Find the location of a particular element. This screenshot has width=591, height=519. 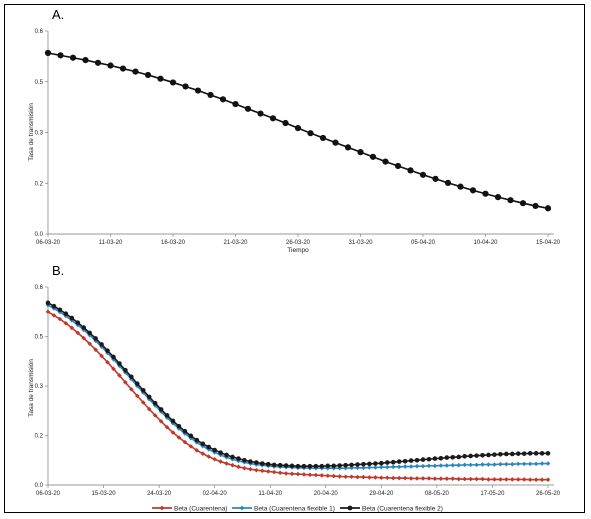

y-tick-label: 0.3 is located at coordinates (39, 134).